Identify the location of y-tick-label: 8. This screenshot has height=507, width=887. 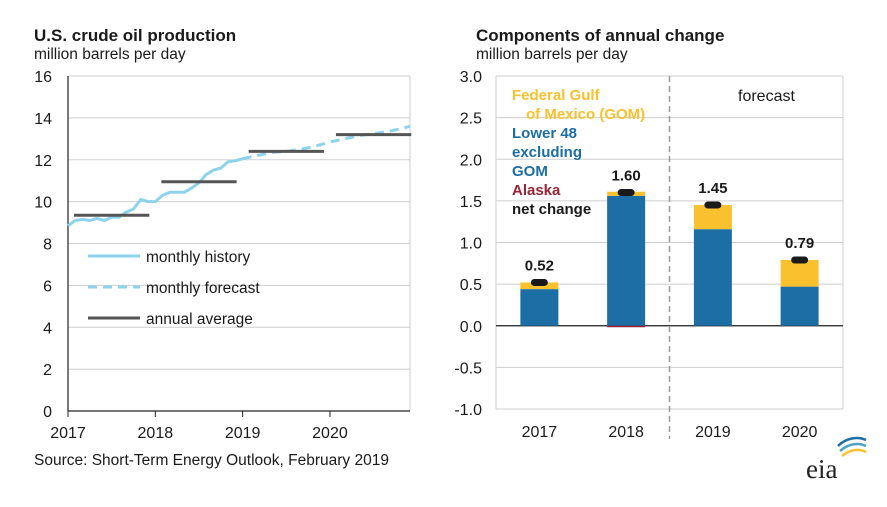
(47, 245).